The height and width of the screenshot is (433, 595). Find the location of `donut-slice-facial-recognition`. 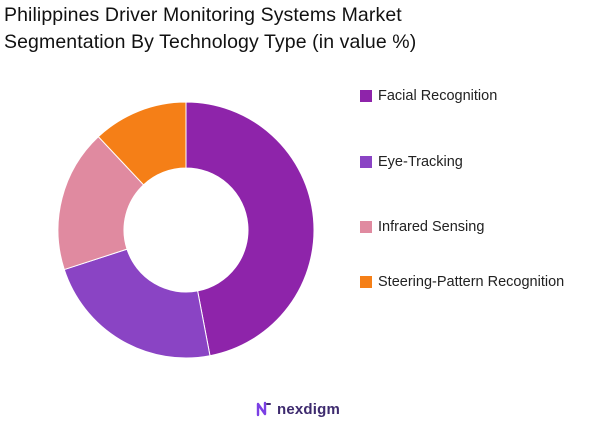

donut-slice-facial-recognition is located at coordinates (250, 229).